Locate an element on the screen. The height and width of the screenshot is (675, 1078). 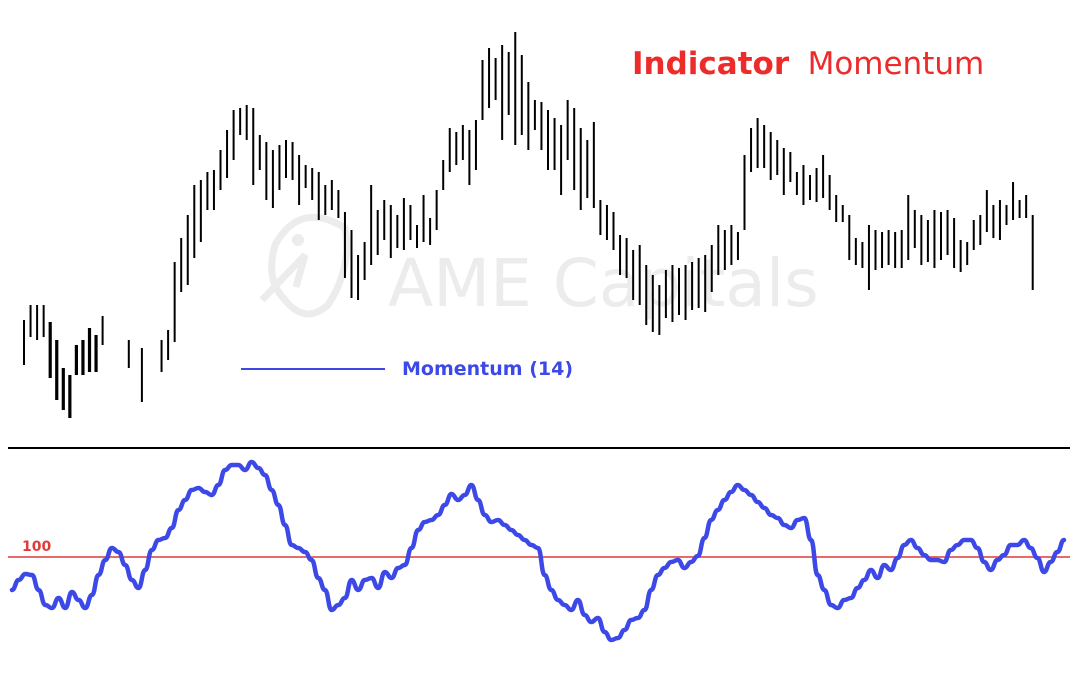
watermark: AME Capitals is located at coordinates (539, 267).